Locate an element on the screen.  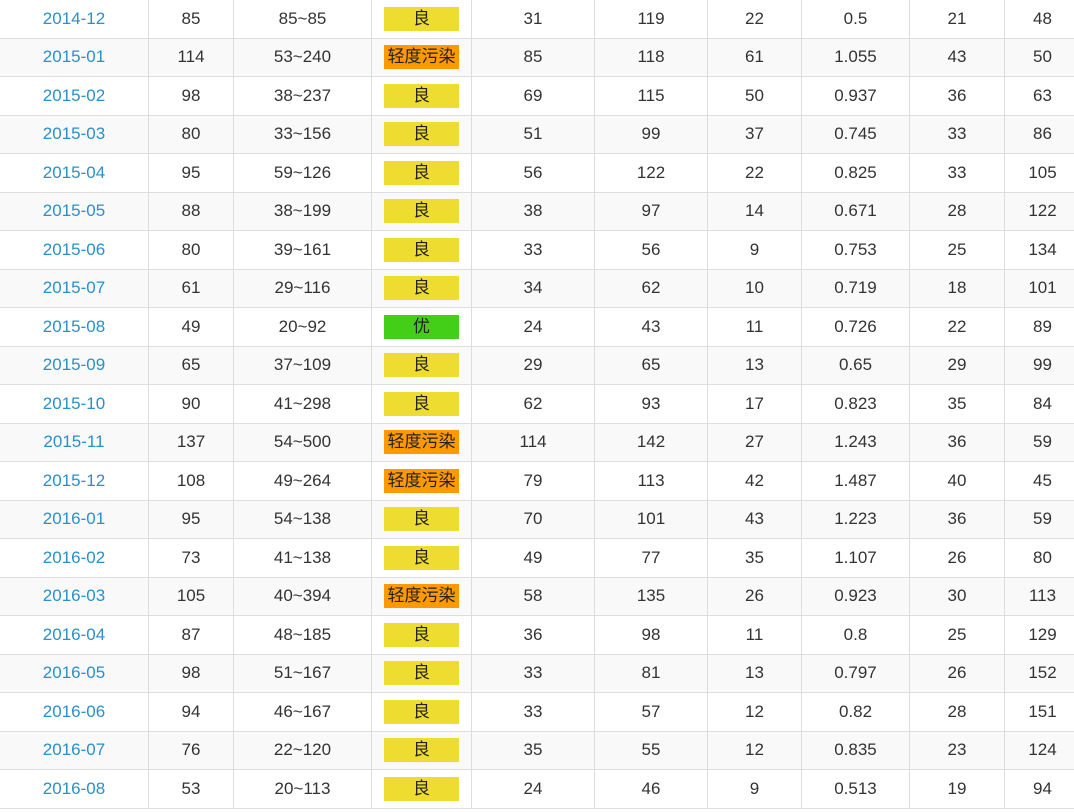
pm10-cell: 97 is located at coordinates (651, 211).